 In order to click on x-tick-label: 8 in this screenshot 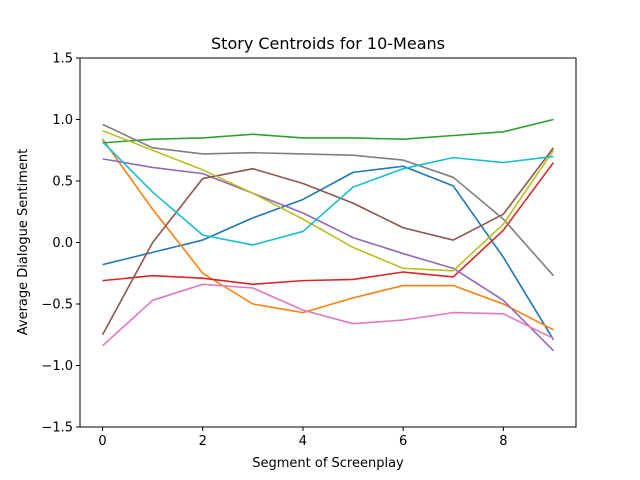, I will do `click(503, 441)`.